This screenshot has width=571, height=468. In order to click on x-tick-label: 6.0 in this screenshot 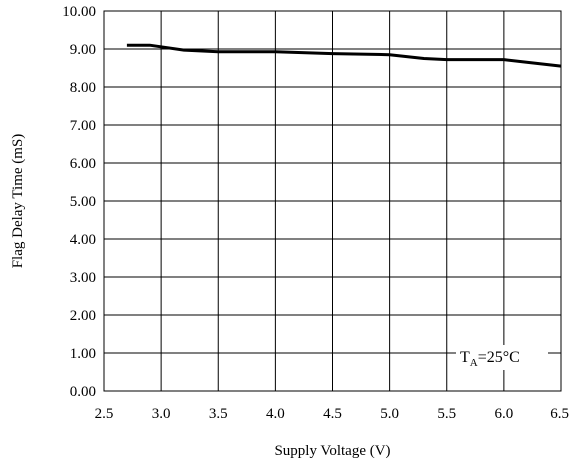, I will do `click(504, 414)`.